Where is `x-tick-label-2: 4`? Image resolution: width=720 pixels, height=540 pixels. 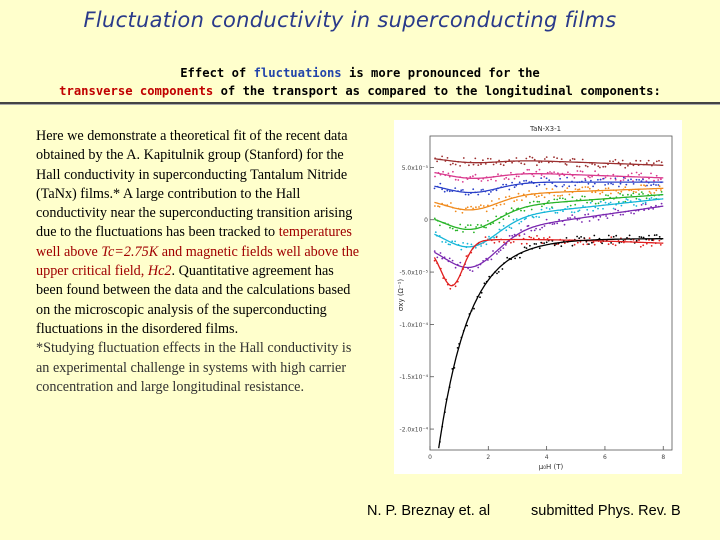
x-tick-label-2: 4 is located at coordinates (547, 457).